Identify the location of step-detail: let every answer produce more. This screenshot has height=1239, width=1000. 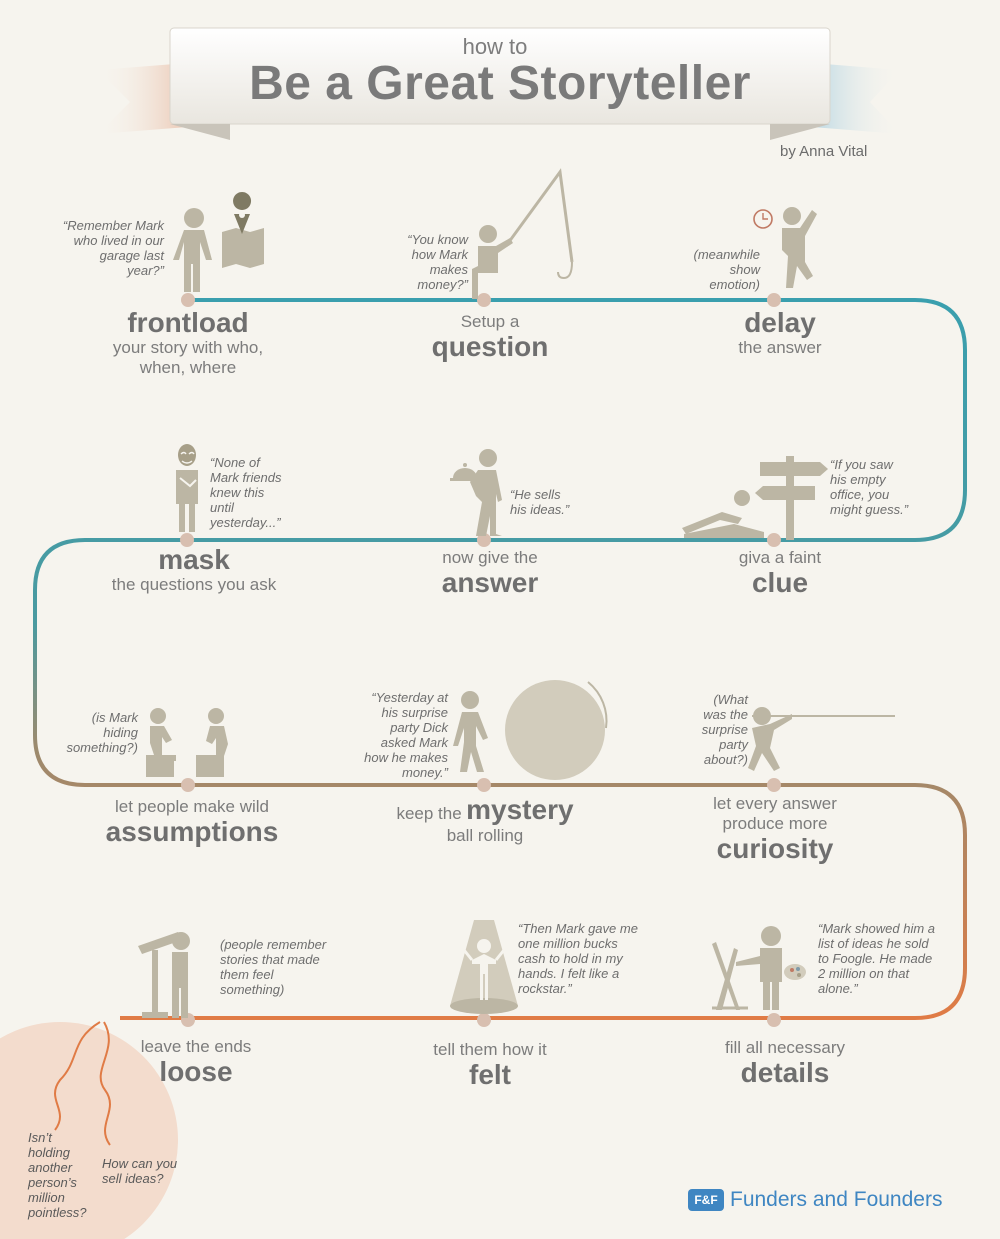
(775, 813).